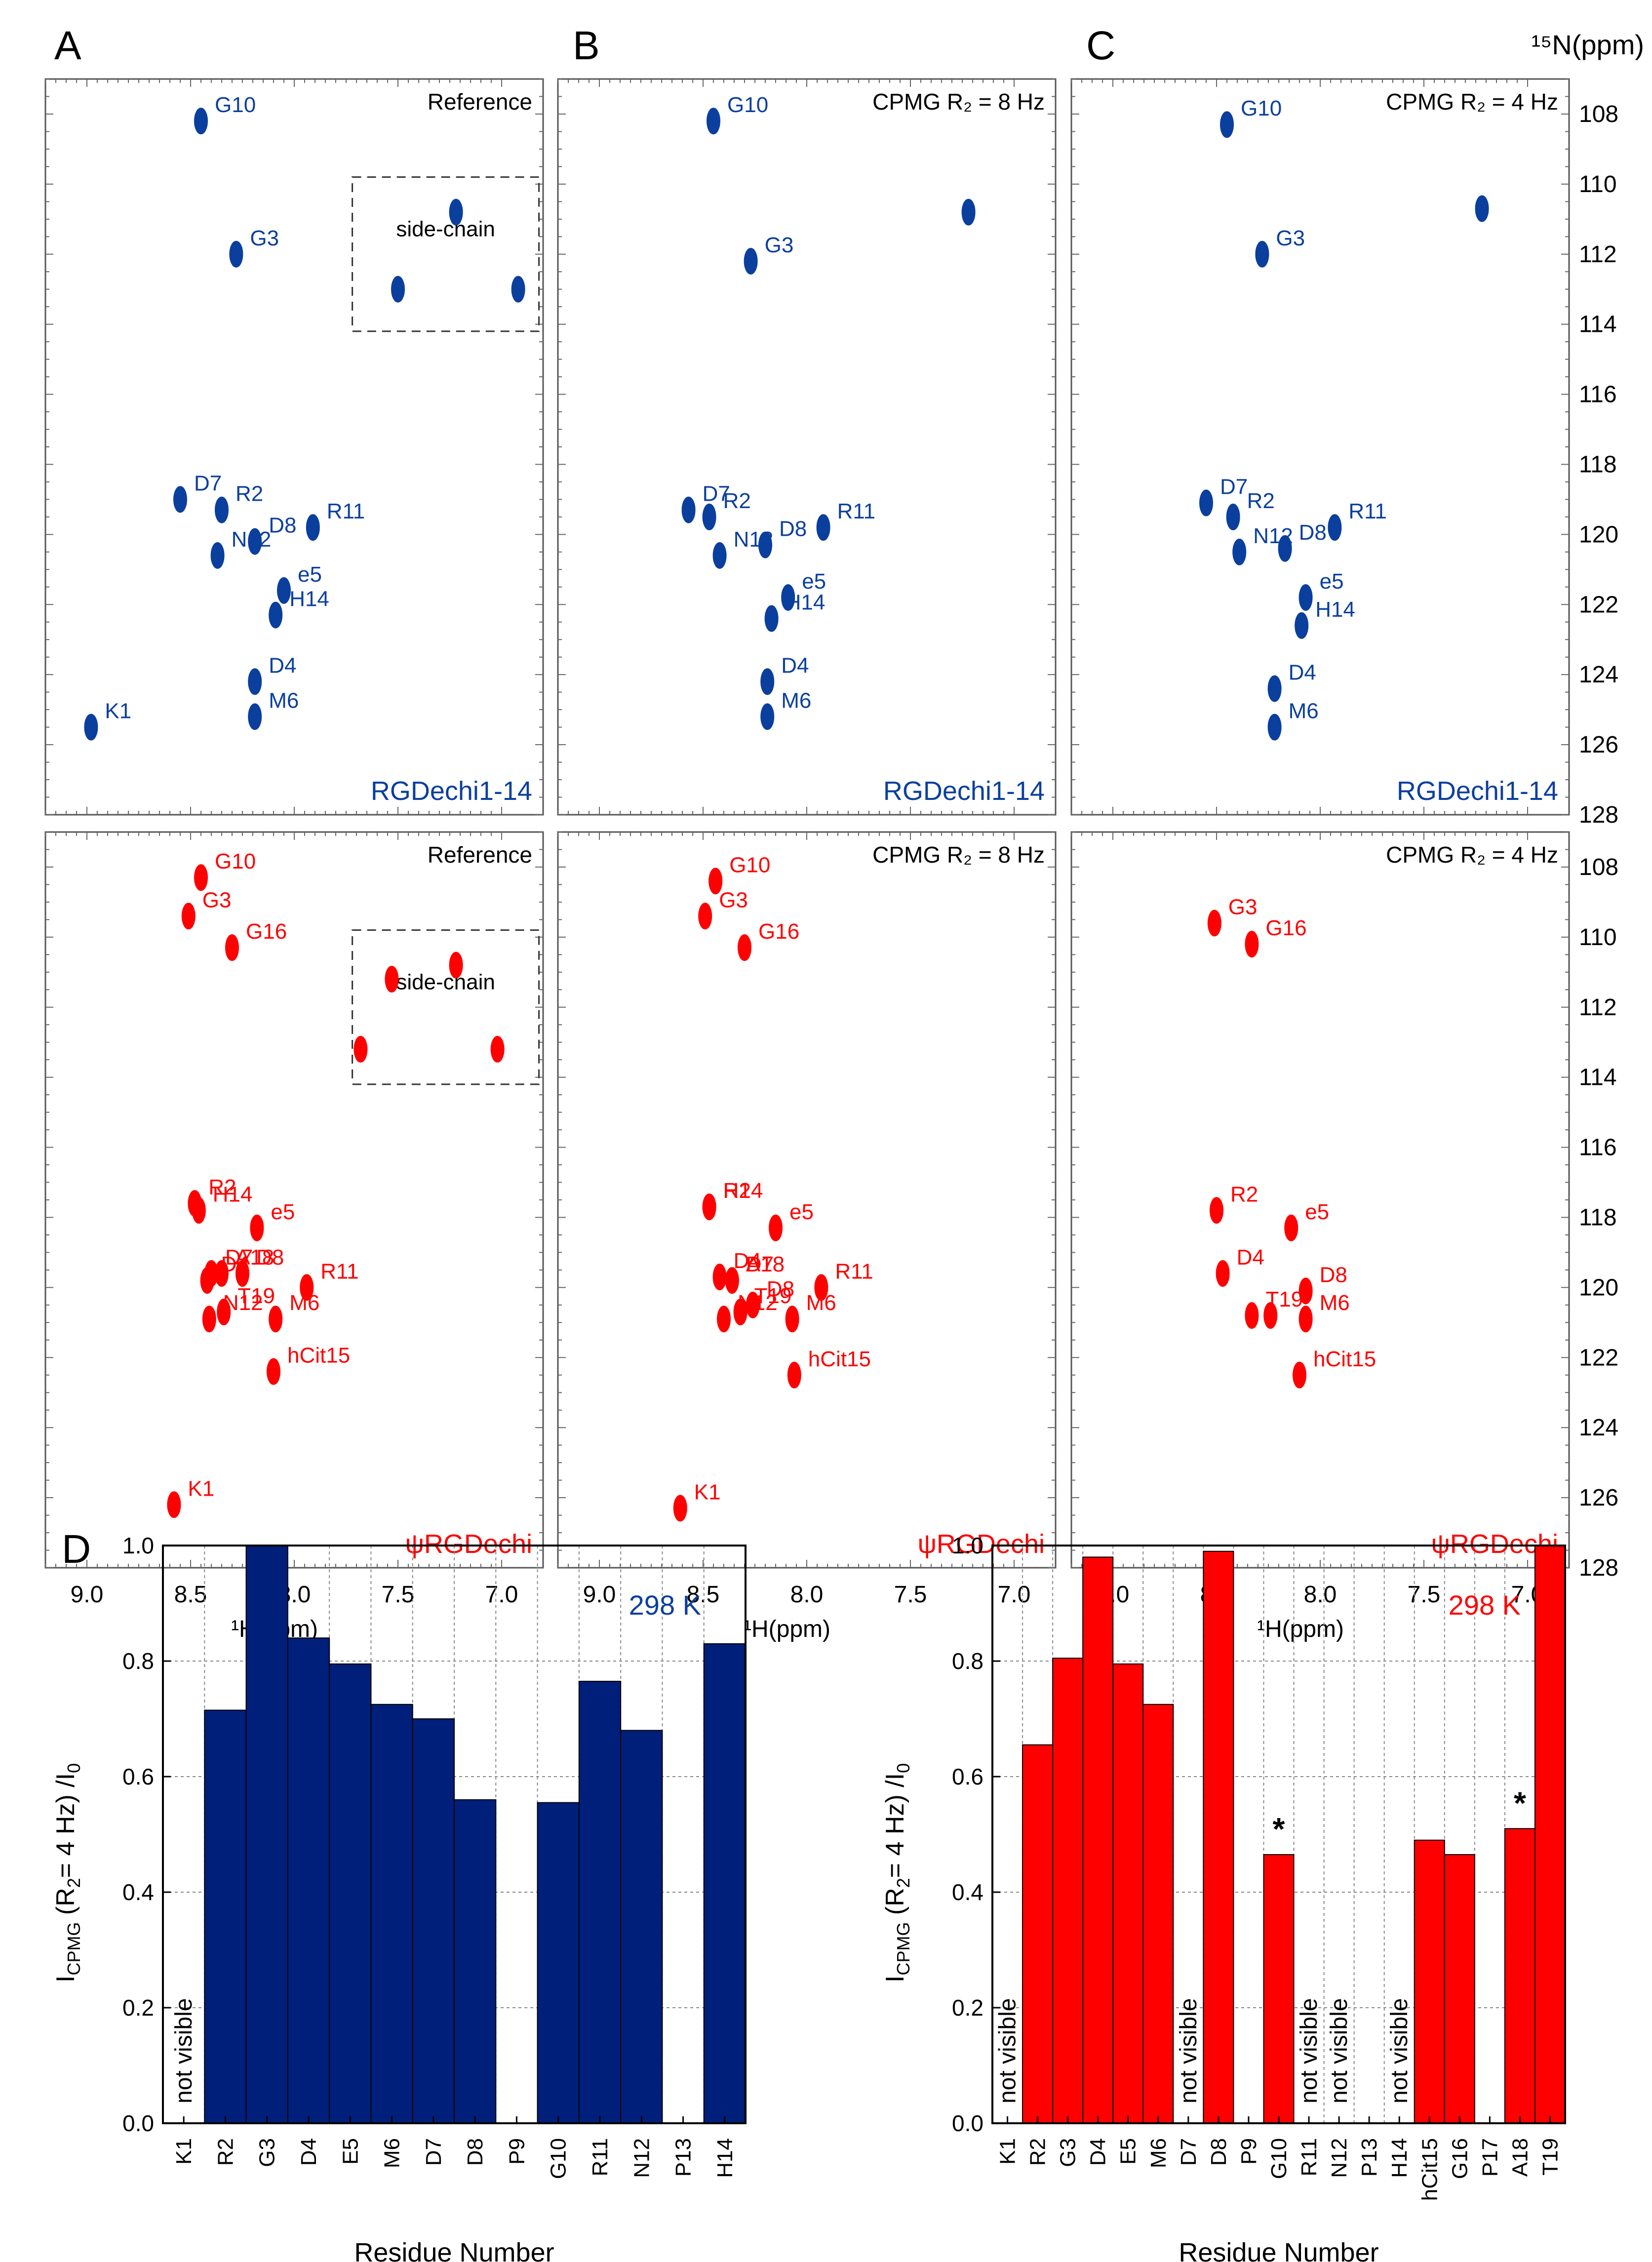 The width and height of the screenshot is (1652, 2262). I want to click on x-tick-label: P13, so click(683, 2157).